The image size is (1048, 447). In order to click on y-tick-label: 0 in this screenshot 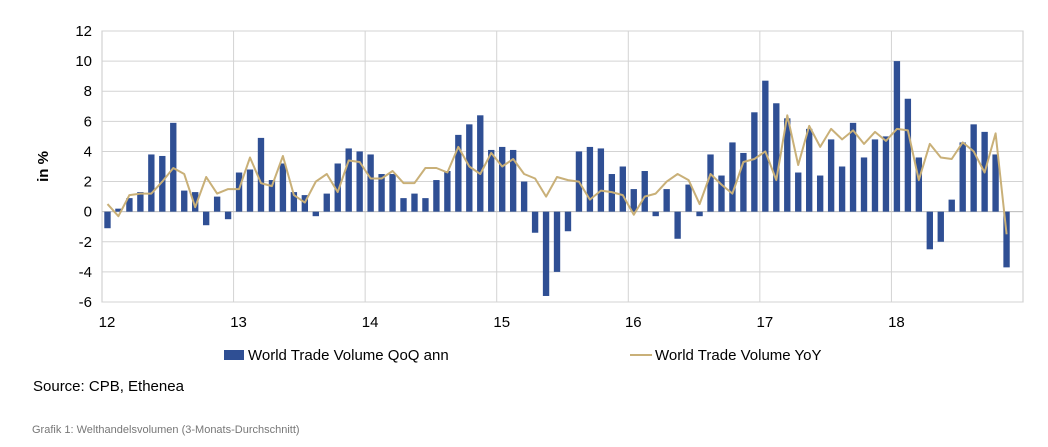, I will do `click(88, 212)`.